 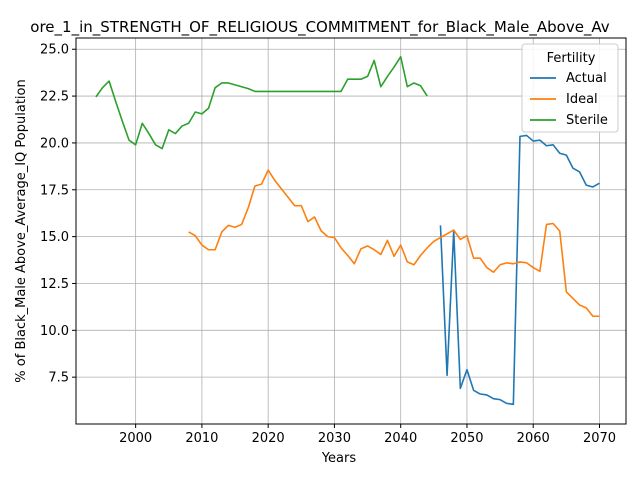 I want to click on x-tick-label: 2050, so click(x=466, y=438).